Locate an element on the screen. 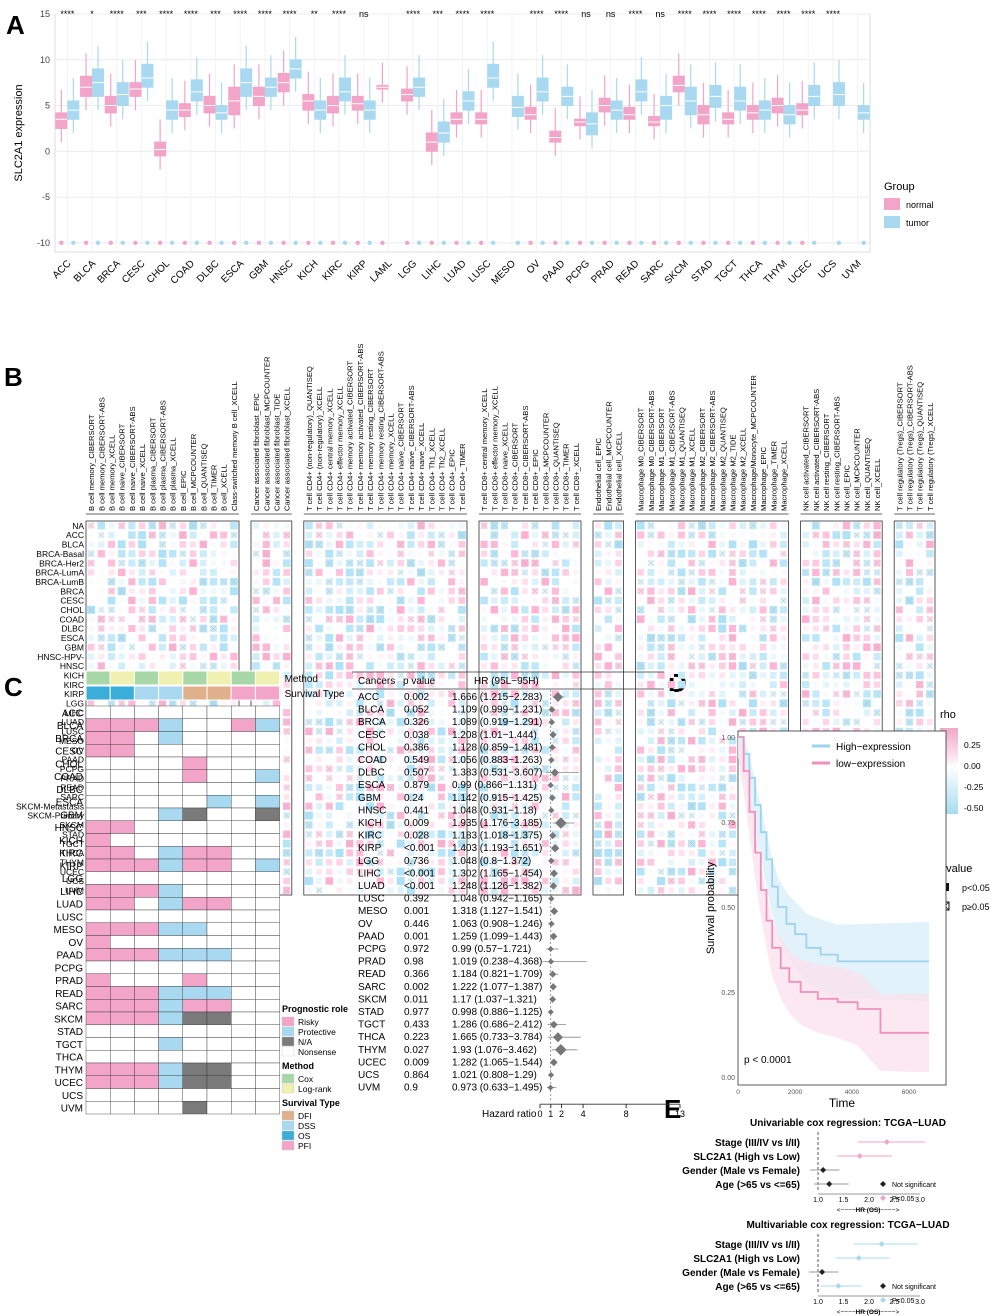 This screenshot has width=996, height=1316. forest-cancer-label: TGCT is located at coordinates (371, 1025).